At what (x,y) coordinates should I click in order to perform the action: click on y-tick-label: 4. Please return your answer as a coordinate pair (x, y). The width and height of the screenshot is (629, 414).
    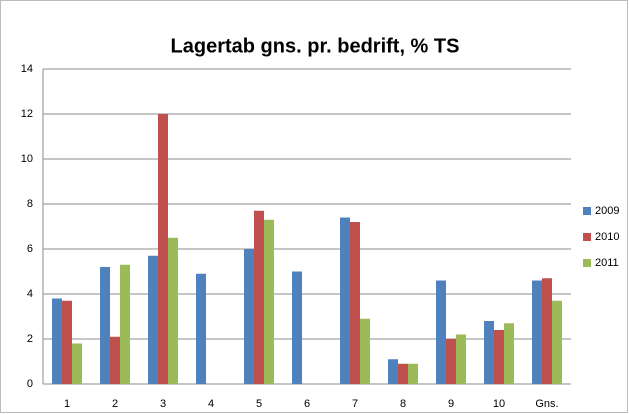
    Looking at the image, I should click on (30, 294).